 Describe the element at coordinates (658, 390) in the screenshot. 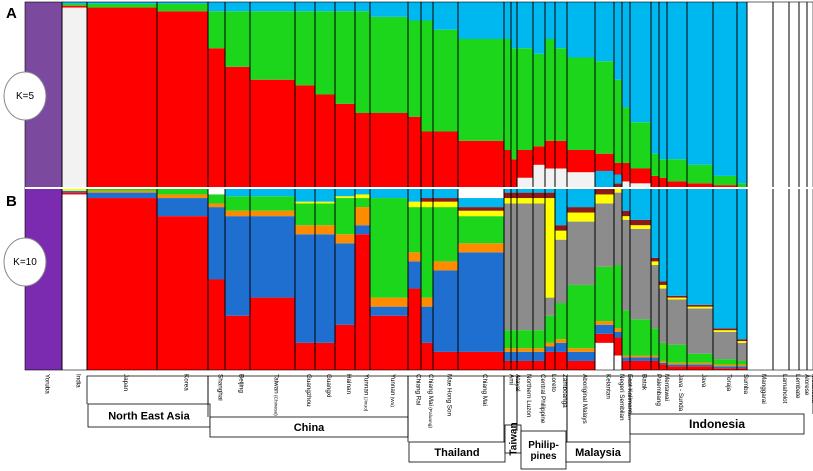

I see `population-label: Palembang` at that location.